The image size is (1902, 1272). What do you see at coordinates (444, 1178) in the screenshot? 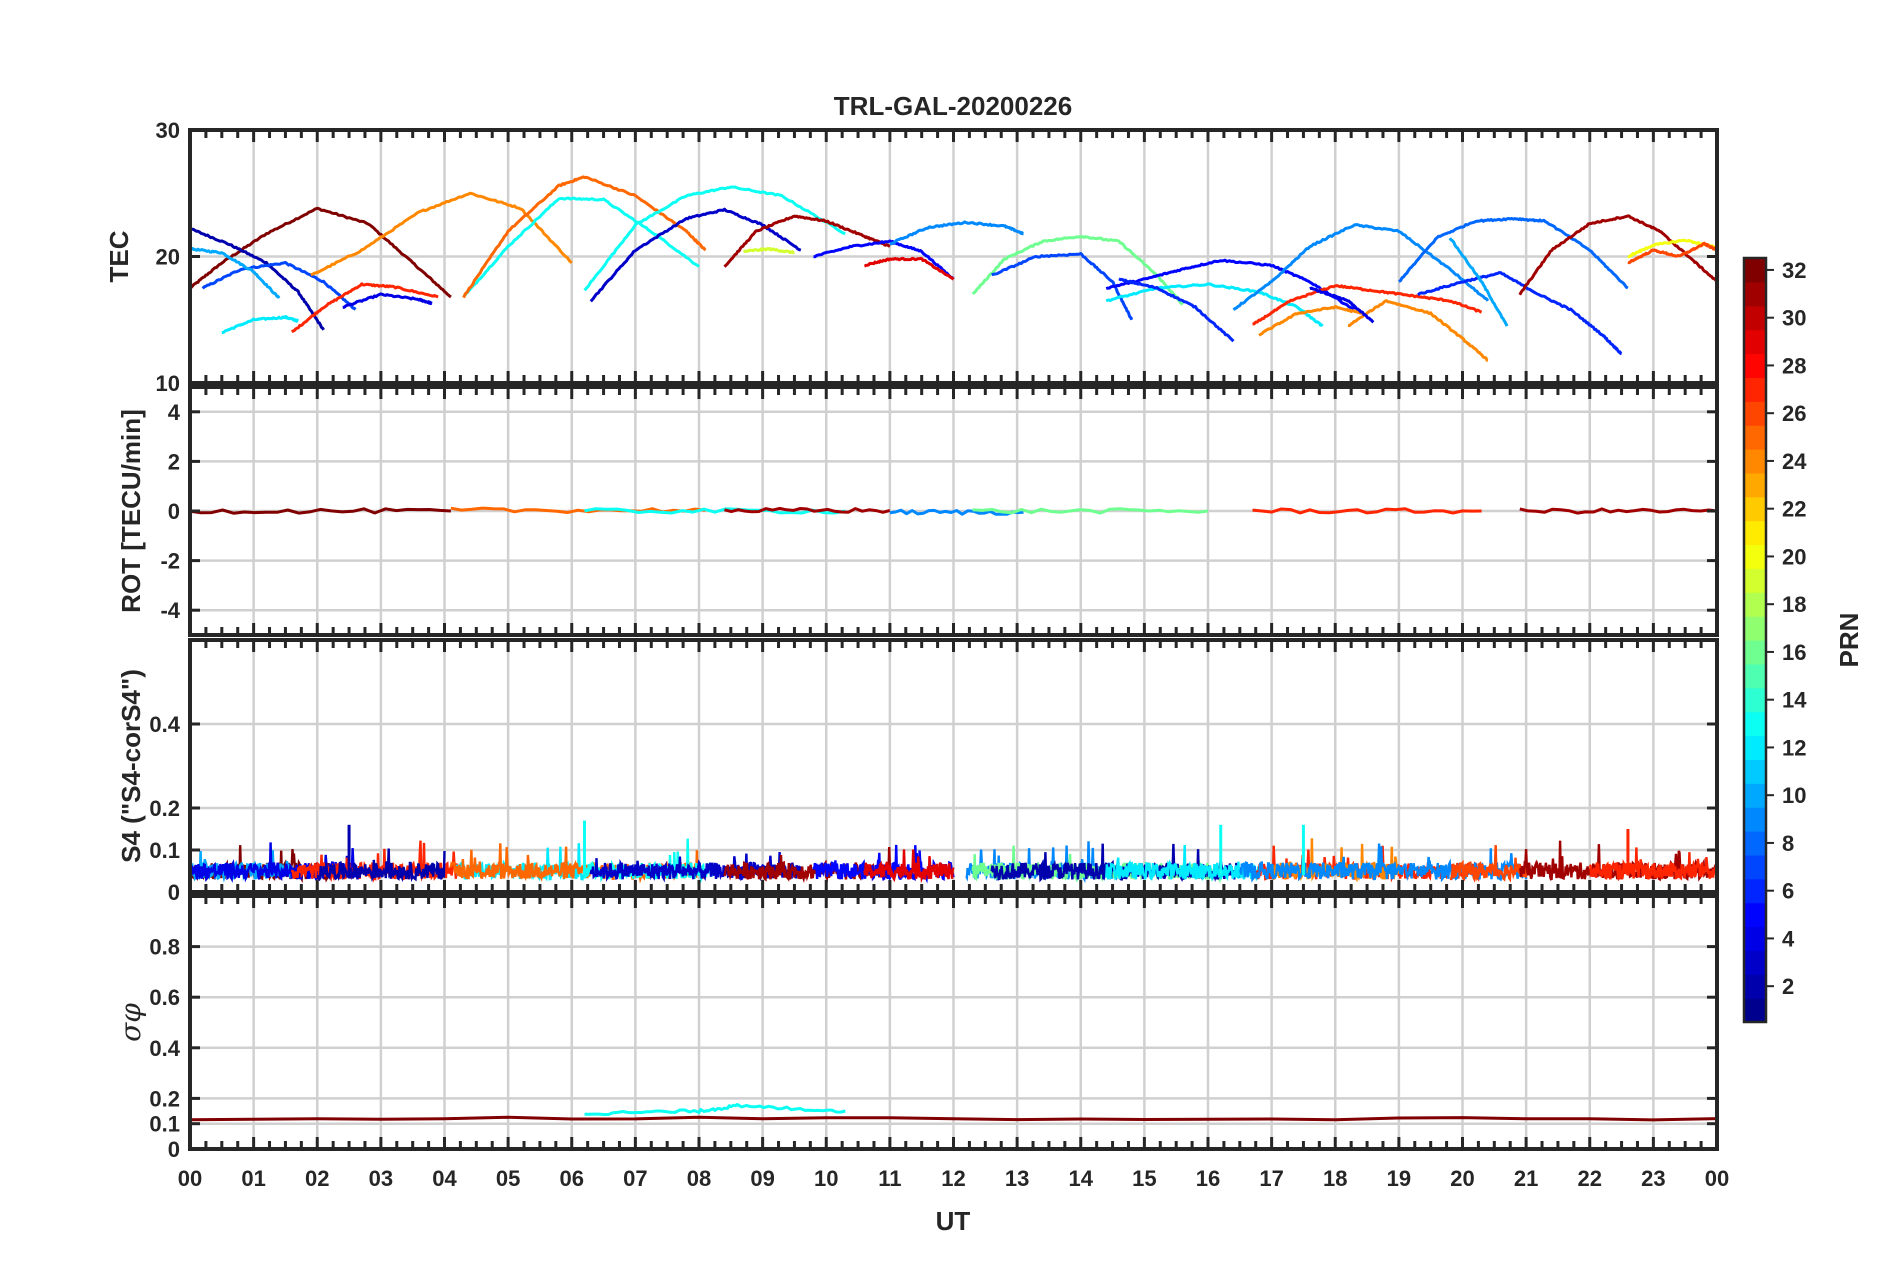
I see `x-tick-label: 04` at bounding box center [444, 1178].